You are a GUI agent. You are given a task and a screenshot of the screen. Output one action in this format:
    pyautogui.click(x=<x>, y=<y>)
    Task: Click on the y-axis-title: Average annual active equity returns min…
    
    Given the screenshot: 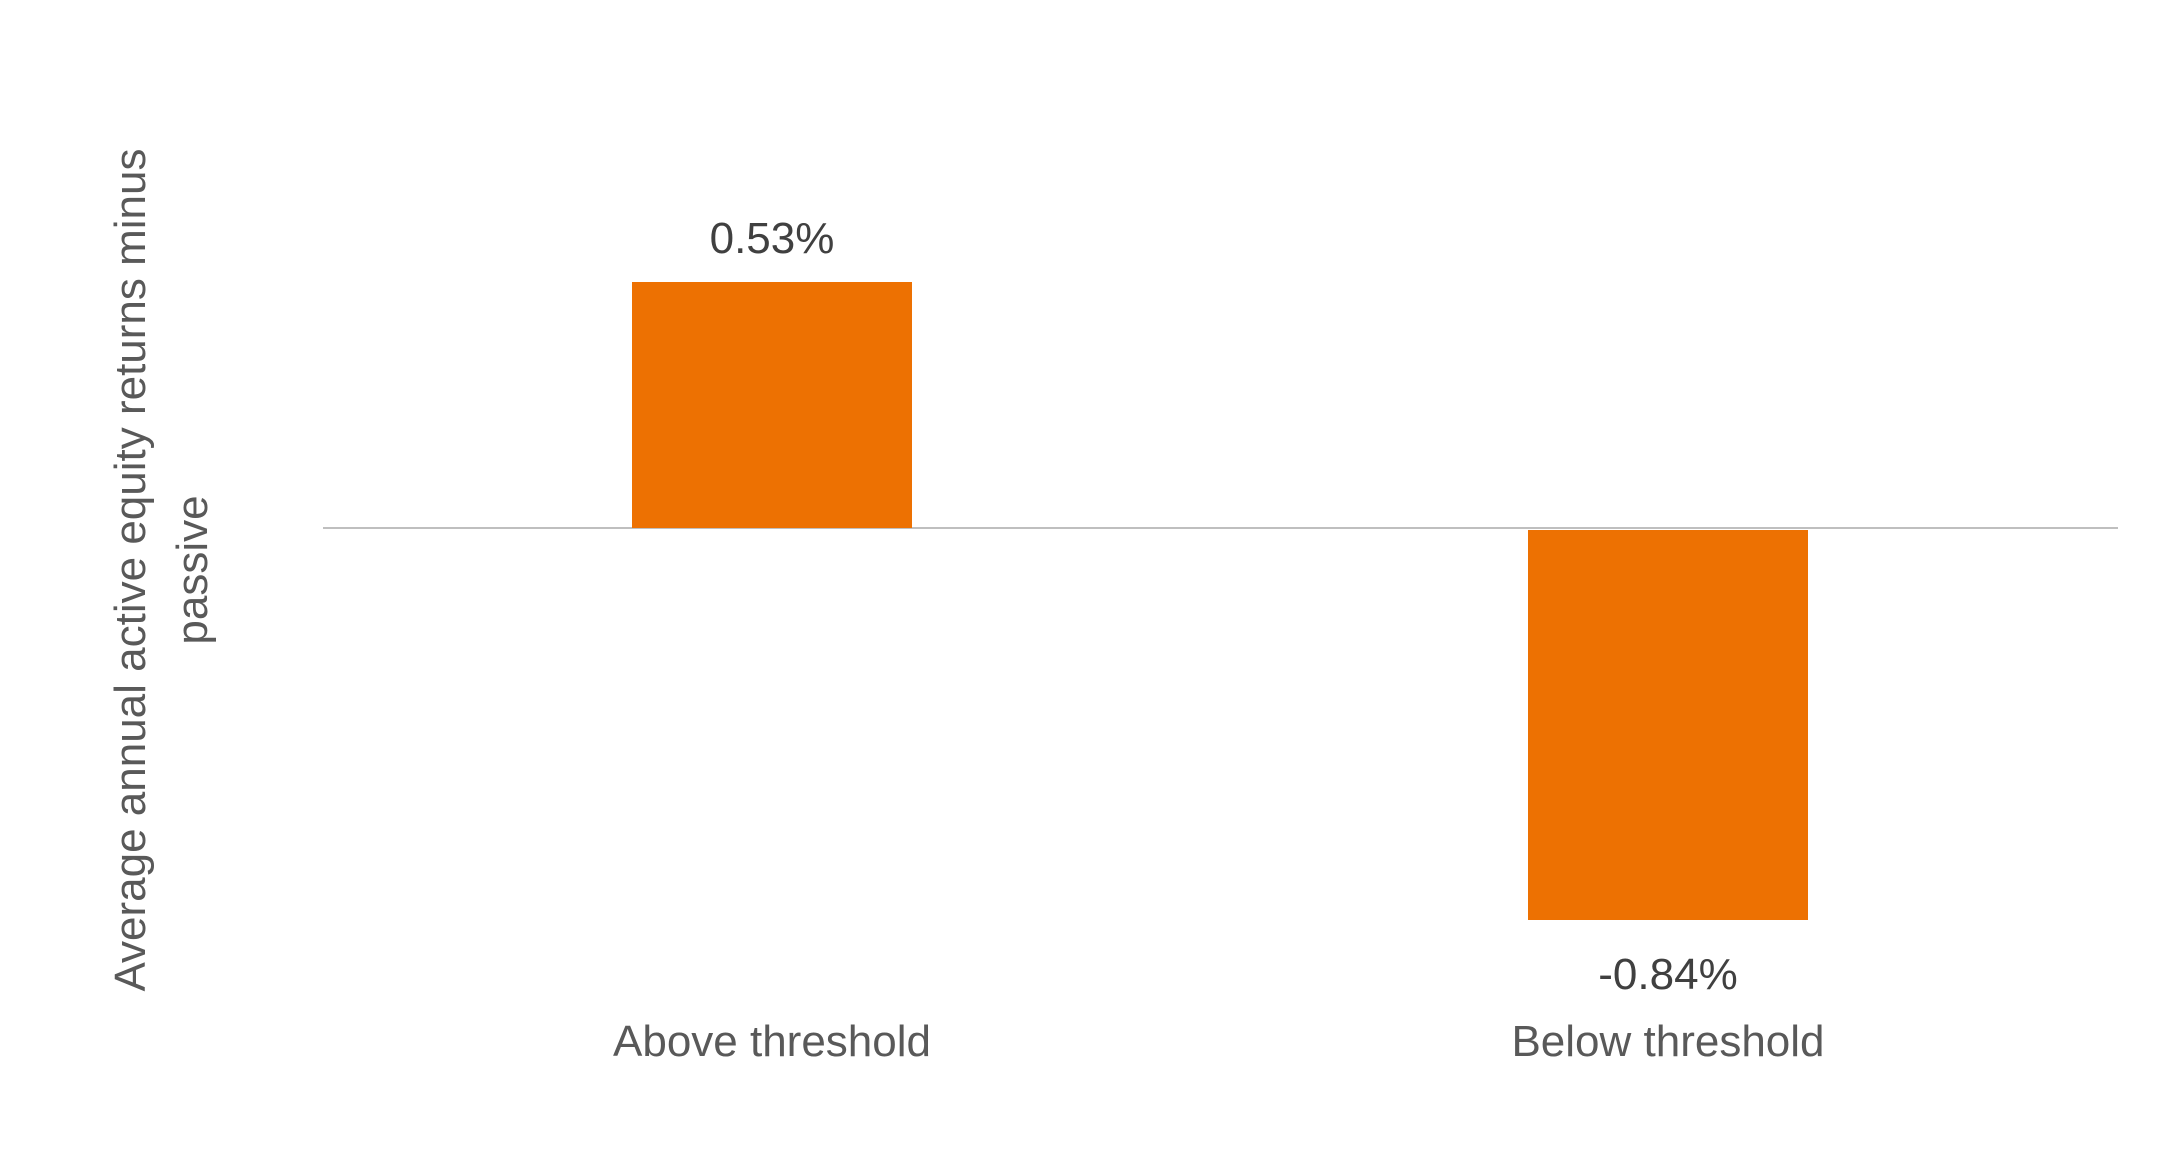 What is the action you would take?
    pyautogui.click(x=161, y=570)
    